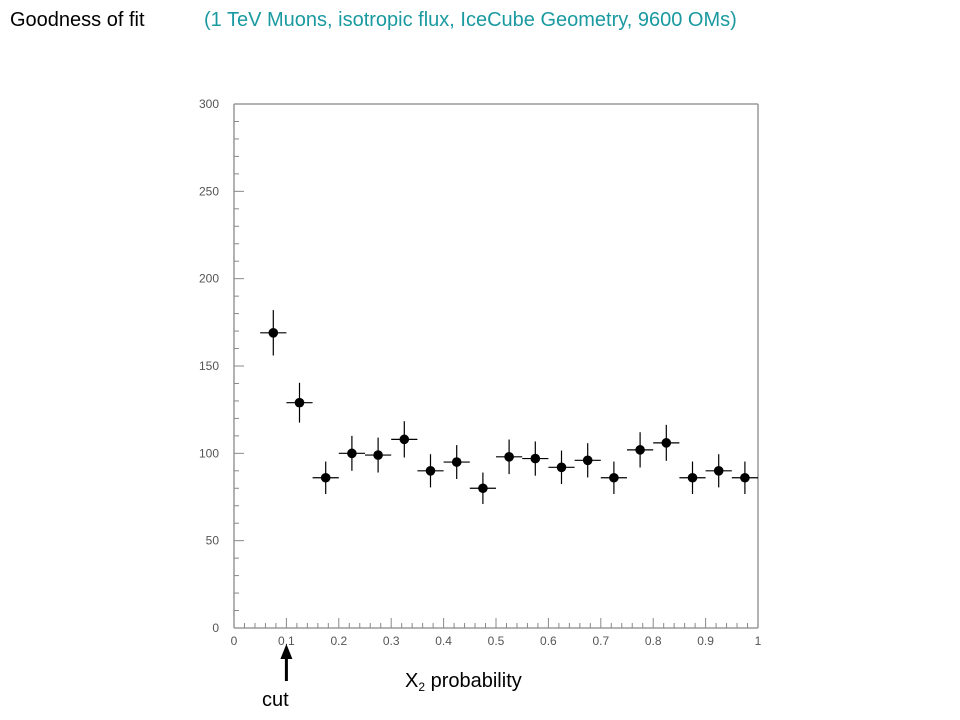 The width and height of the screenshot is (960, 720). I want to click on x-tick-label: 0.7, so click(600, 641).